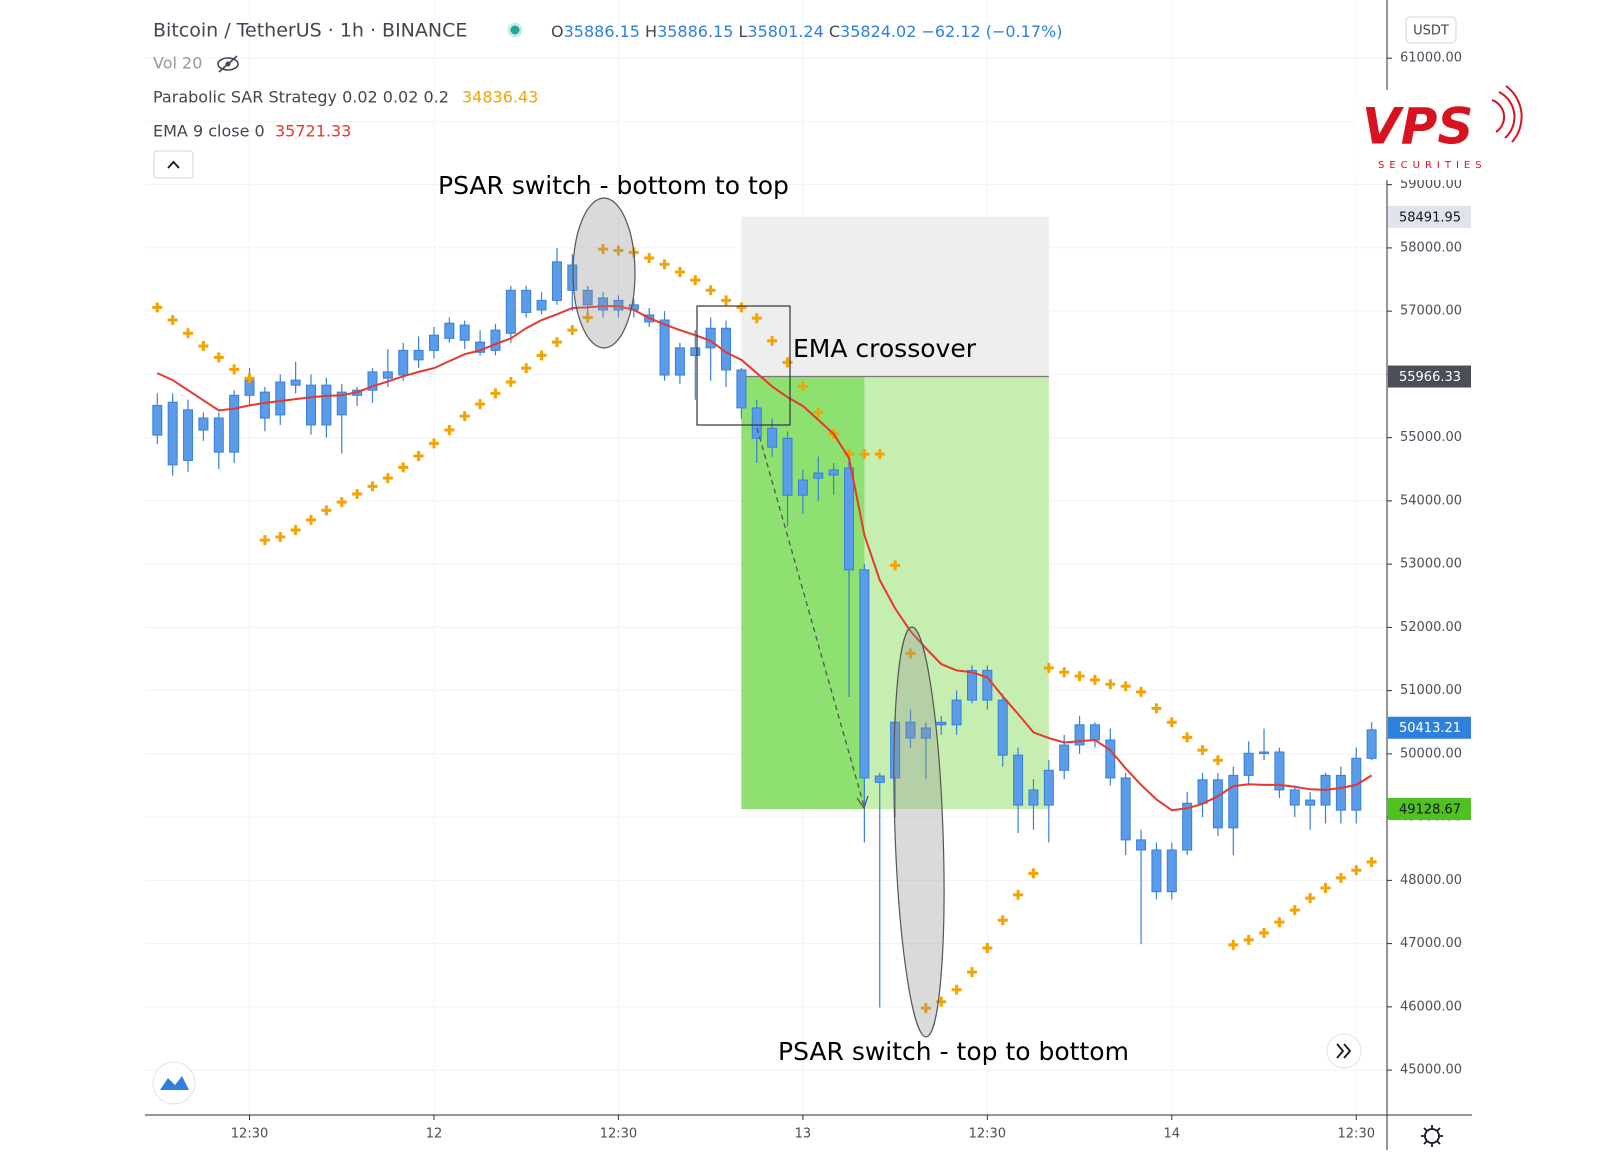 The height and width of the screenshot is (1176, 1600). Describe the element at coordinates (987, 1134) in the screenshot. I see `x-tick-label: 12:30` at that location.